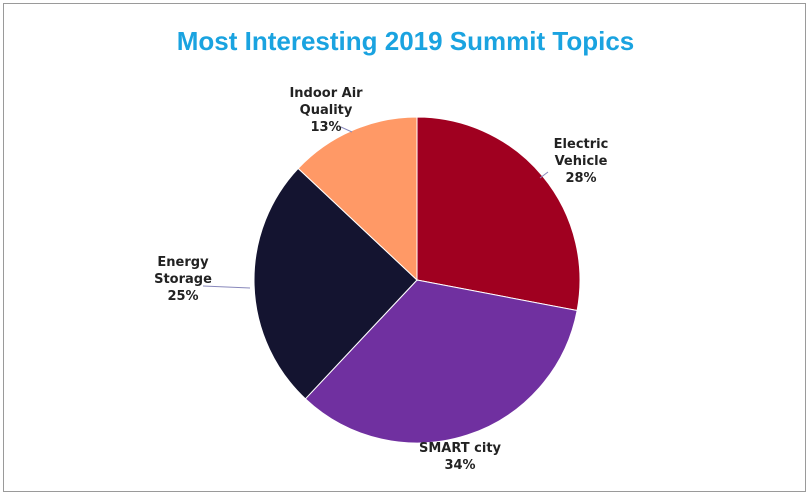 The width and height of the screenshot is (811, 497). I want to click on leader-line-electric-vehicle, so click(544, 175).